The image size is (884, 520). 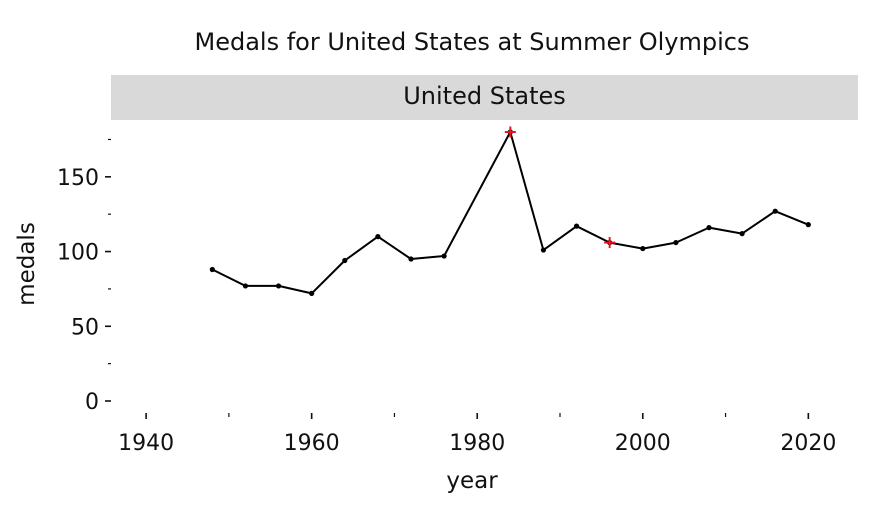 What do you see at coordinates (477, 443) in the screenshot?
I see `x-tick-label: 1980` at bounding box center [477, 443].